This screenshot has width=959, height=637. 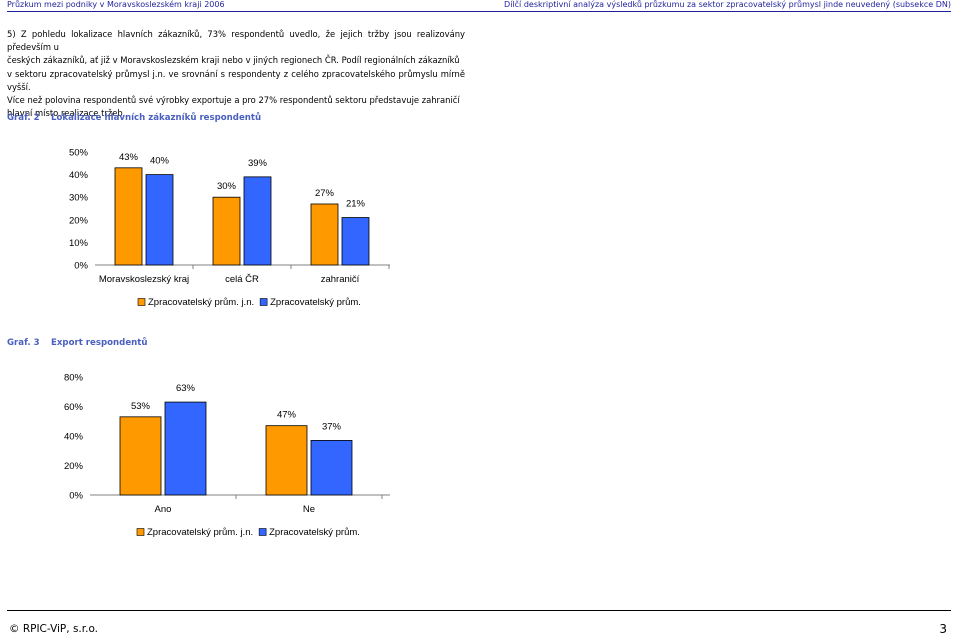 I want to click on category-label: Ne, so click(x=309, y=509).